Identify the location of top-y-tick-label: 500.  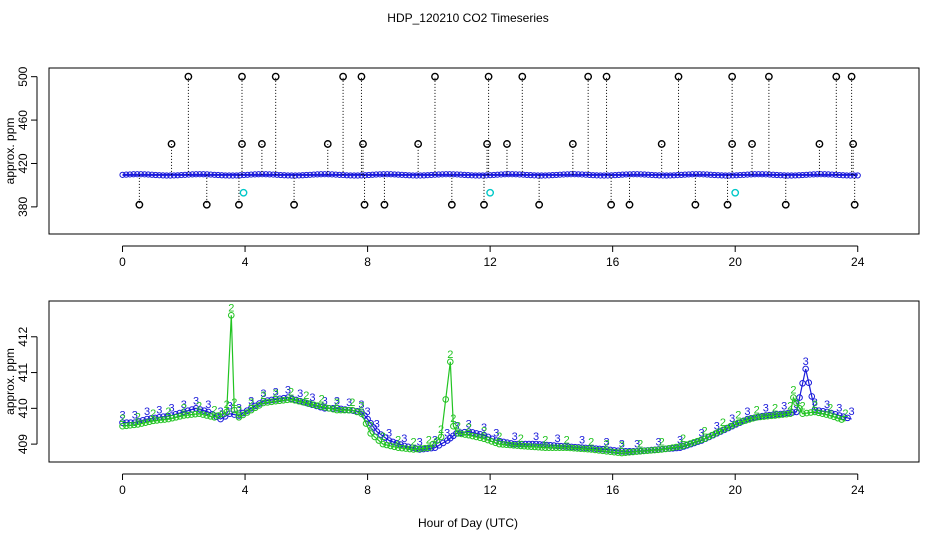
(23, 76).